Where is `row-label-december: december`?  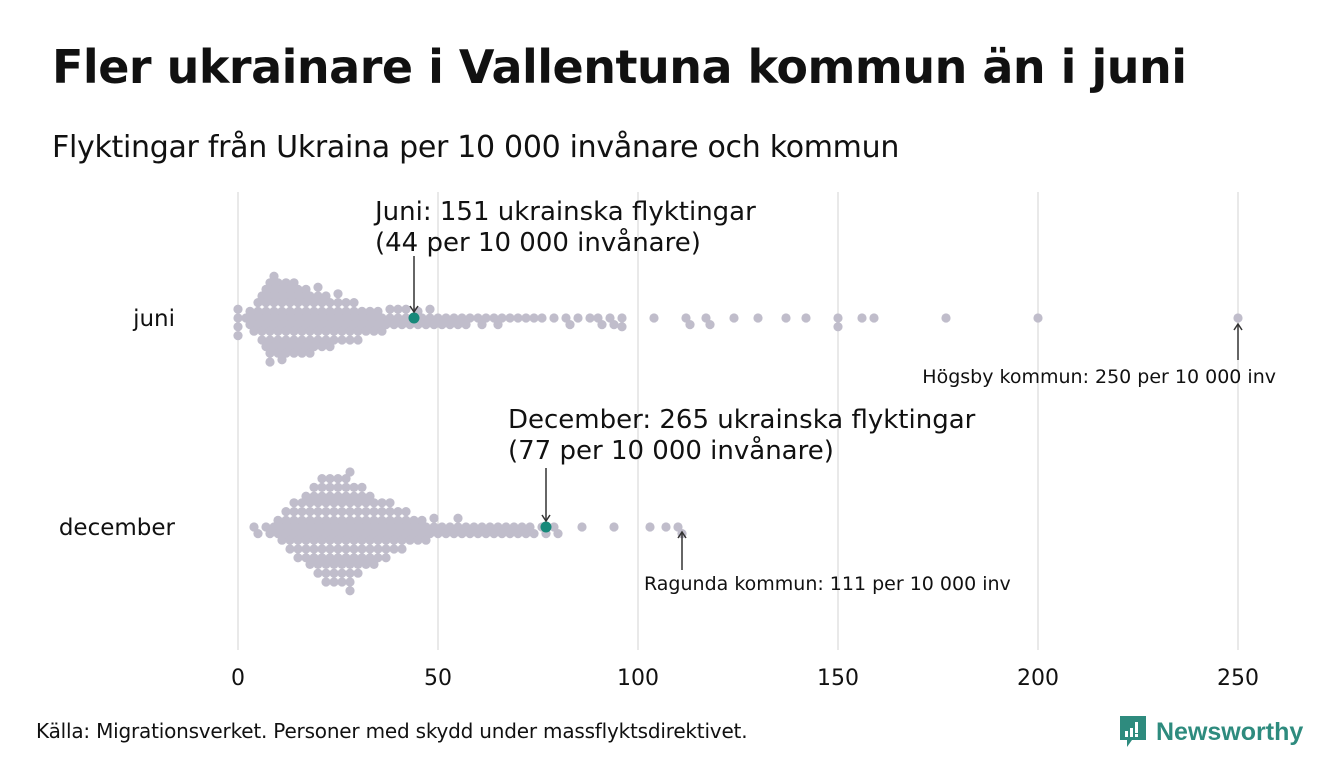
row-label-december: december is located at coordinates (117, 528).